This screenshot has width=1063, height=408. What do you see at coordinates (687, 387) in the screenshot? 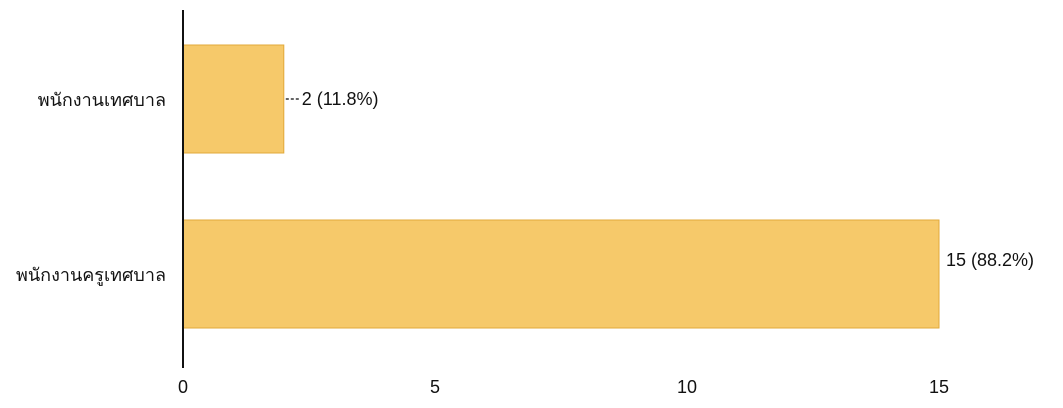
I see `x-tick-label-10: 10` at bounding box center [687, 387].